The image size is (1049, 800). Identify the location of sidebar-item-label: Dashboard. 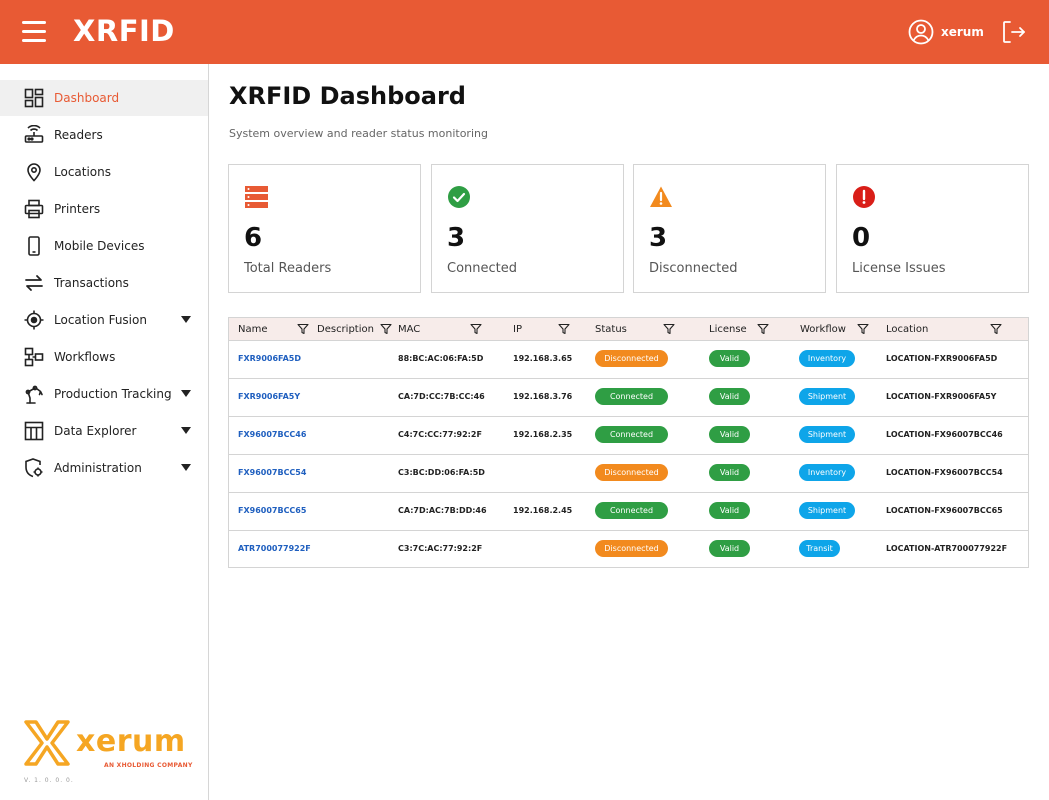
(87, 98).